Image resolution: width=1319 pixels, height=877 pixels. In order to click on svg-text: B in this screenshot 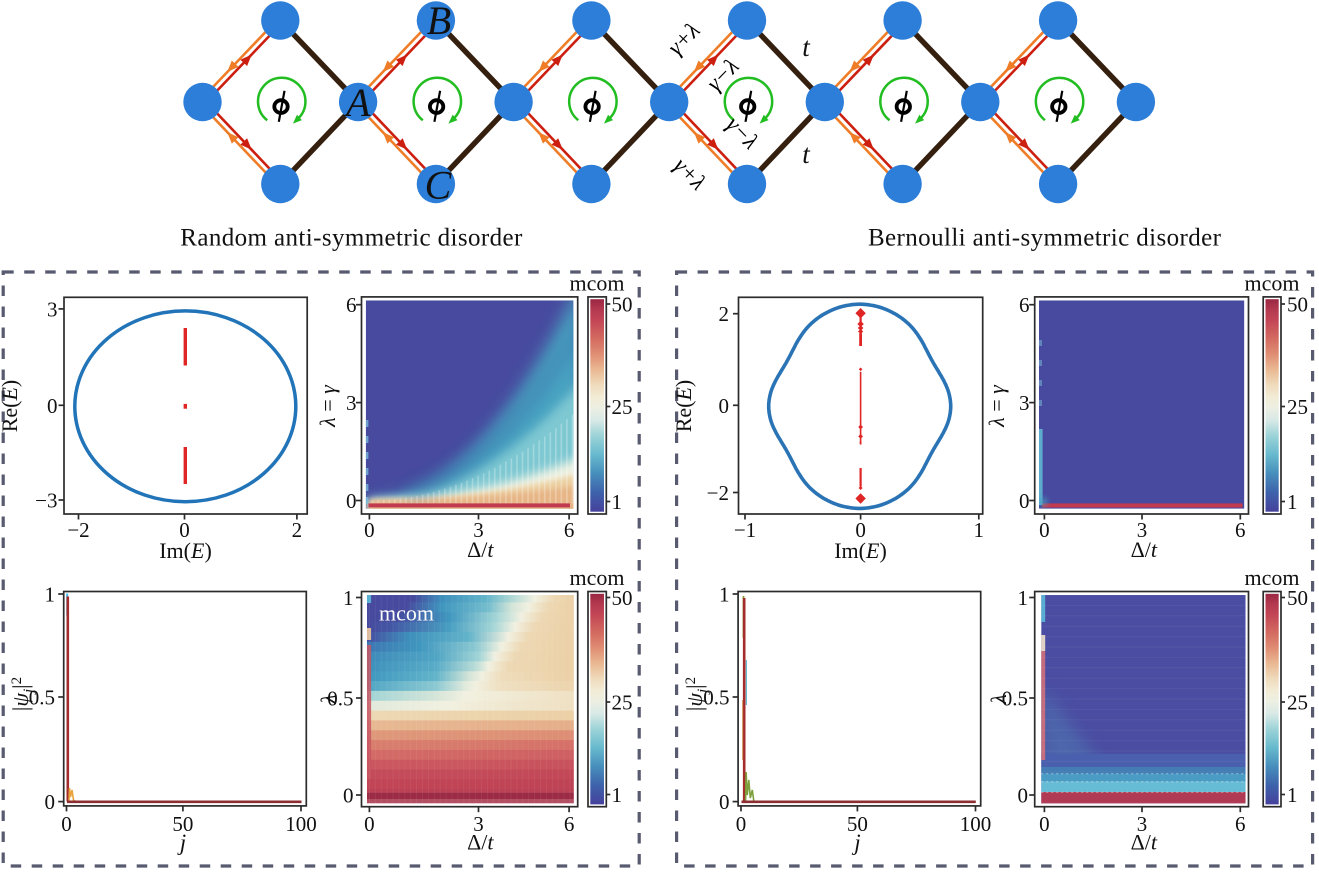, I will do `click(439, 21)`.